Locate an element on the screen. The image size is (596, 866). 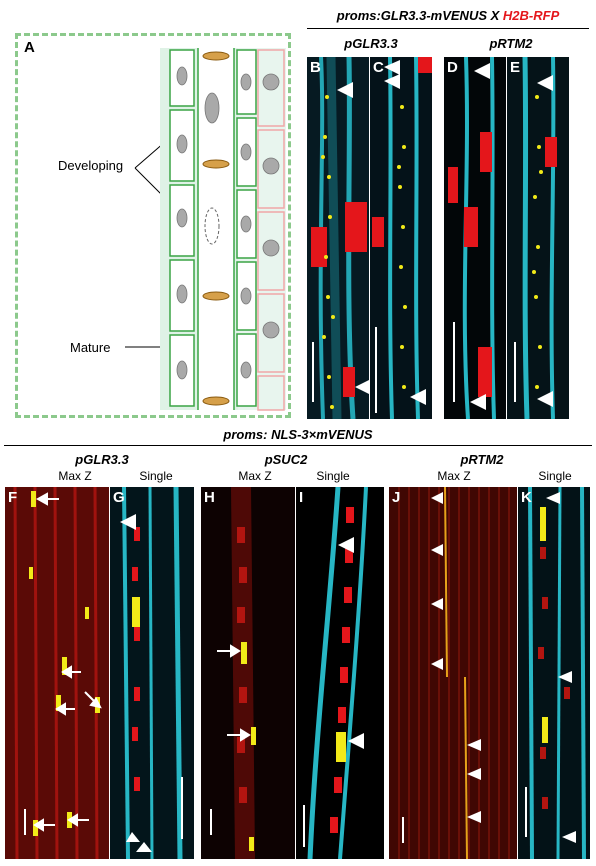
top-title-red: H2B-RFP is located at coordinates (531, 15).